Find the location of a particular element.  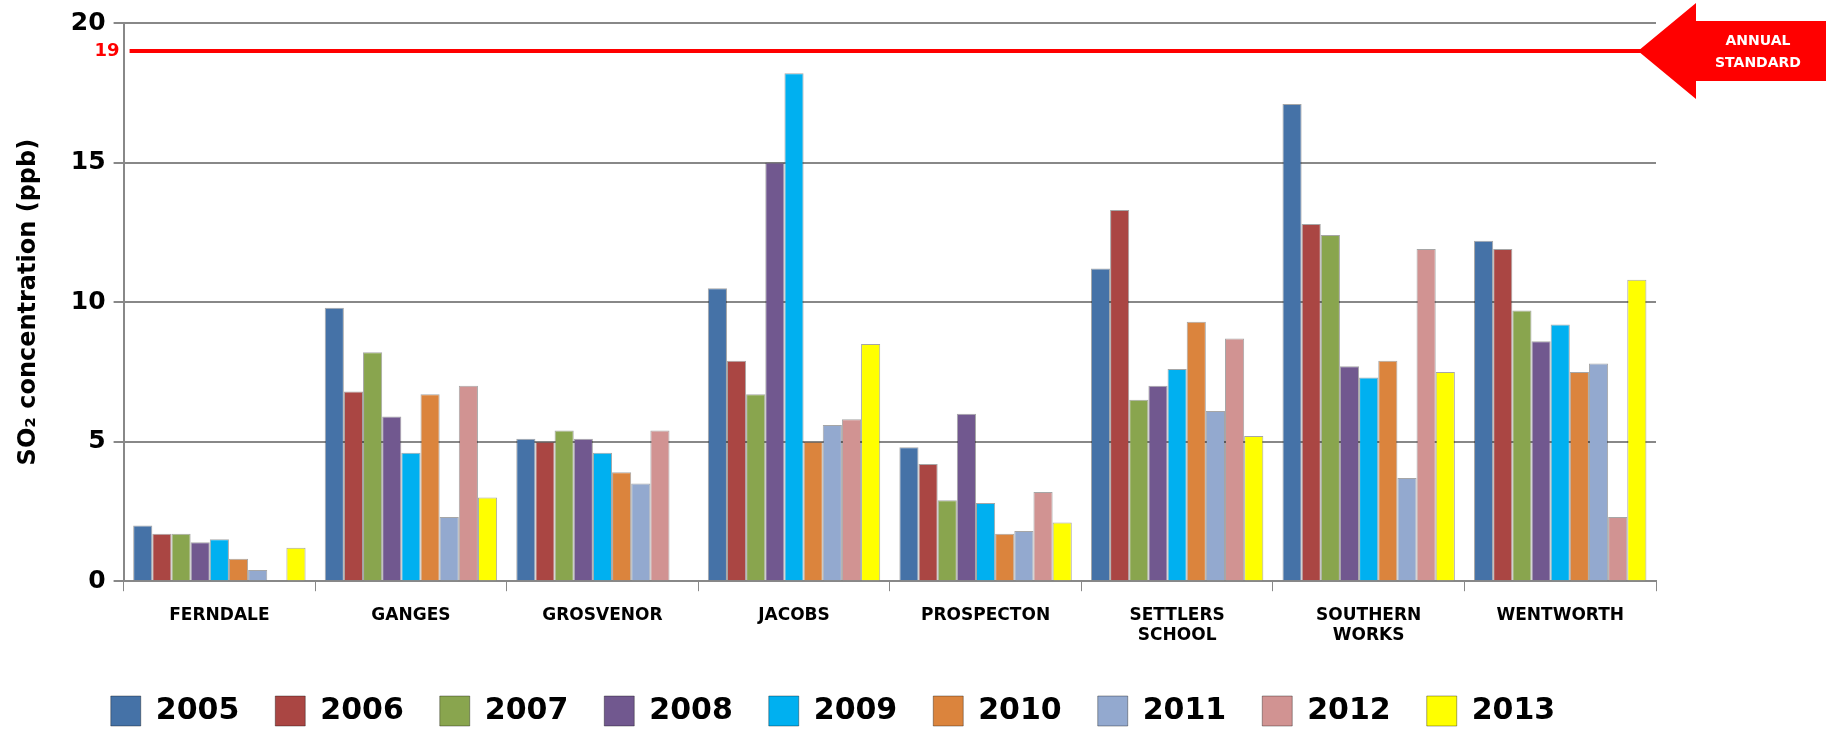

x-tick-label: SETTLERS SCHOOL is located at coordinates (1177, 624).